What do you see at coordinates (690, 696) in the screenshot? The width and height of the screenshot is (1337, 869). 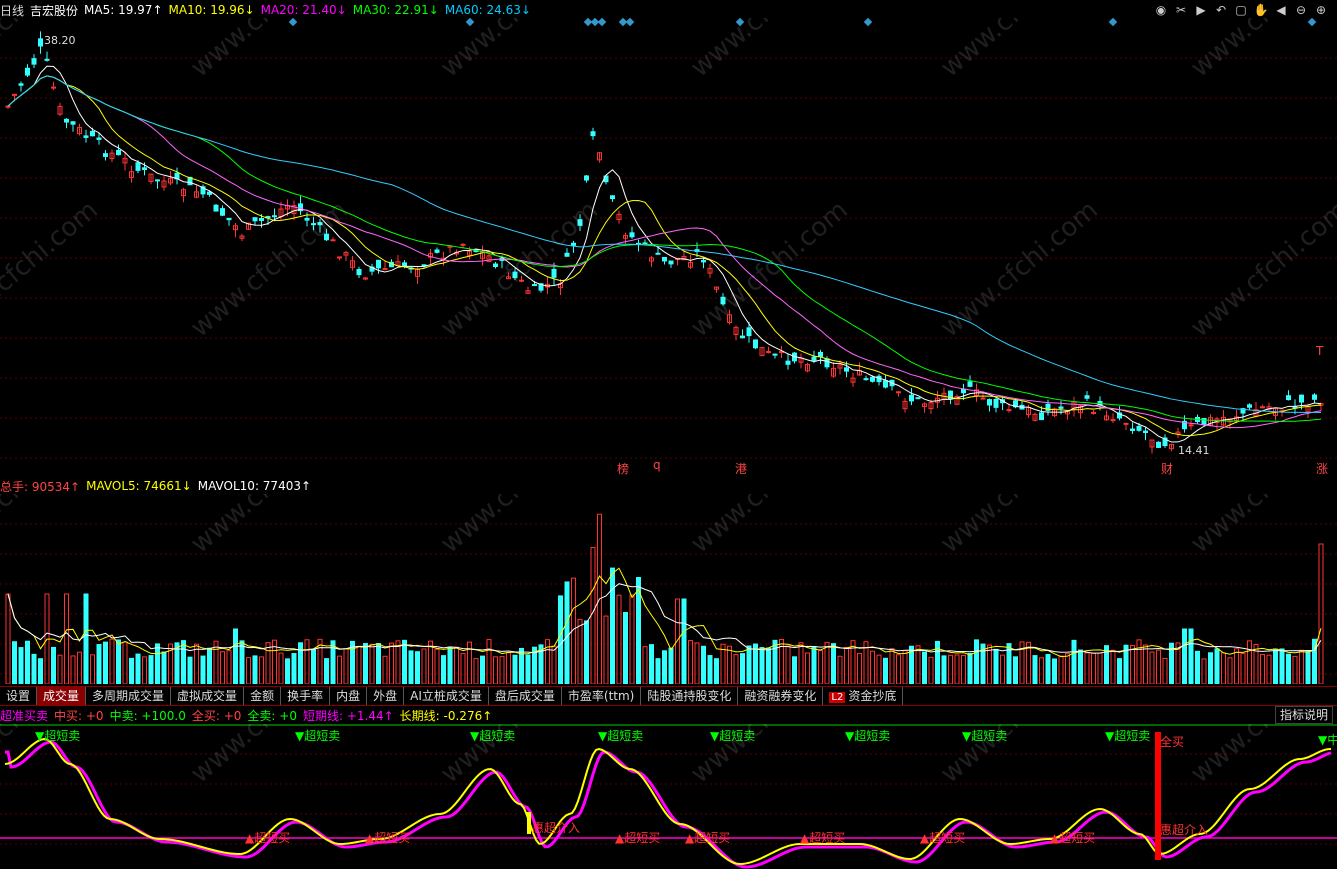 I see `tab-hk-connect: 陆股通持股变化` at bounding box center [690, 696].